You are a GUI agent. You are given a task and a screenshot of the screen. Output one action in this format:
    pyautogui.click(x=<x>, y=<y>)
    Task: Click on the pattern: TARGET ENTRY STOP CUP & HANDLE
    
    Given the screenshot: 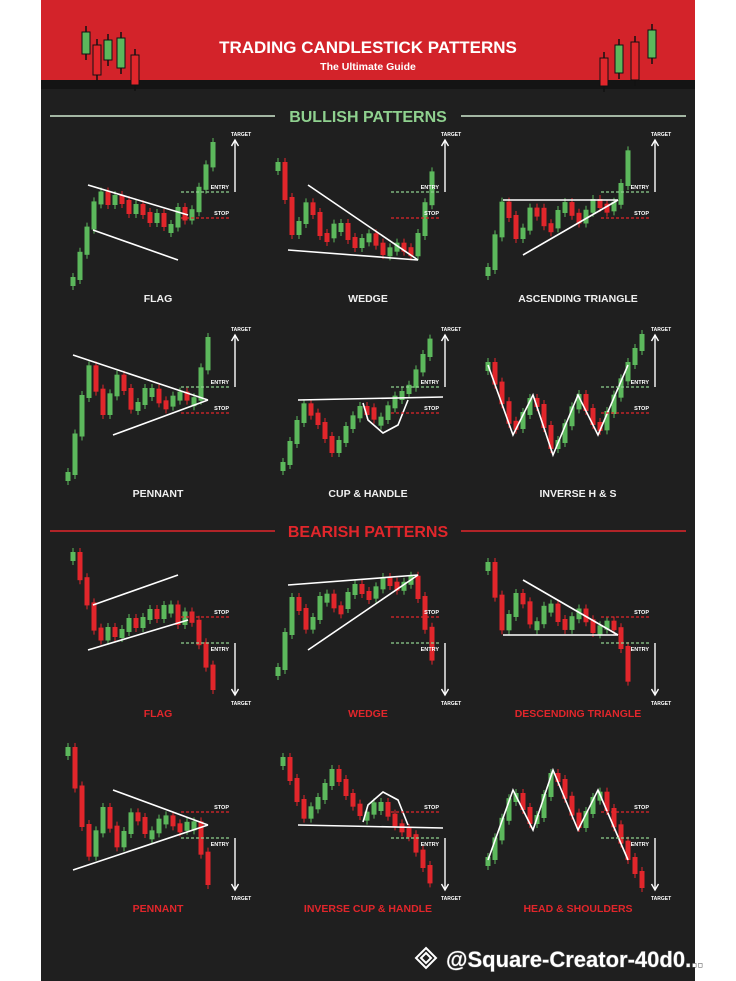 What is the action you would take?
    pyautogui.click(x=370, y=413)
    